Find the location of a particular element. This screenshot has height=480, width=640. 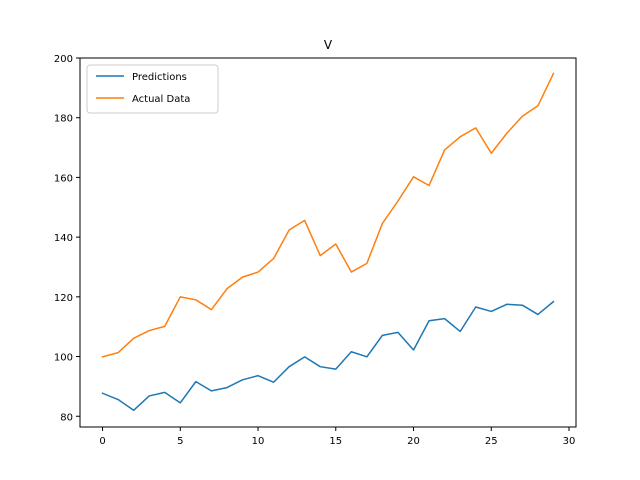

legend-label-actual-data: Actual Data is located at coordinates (161, 99).